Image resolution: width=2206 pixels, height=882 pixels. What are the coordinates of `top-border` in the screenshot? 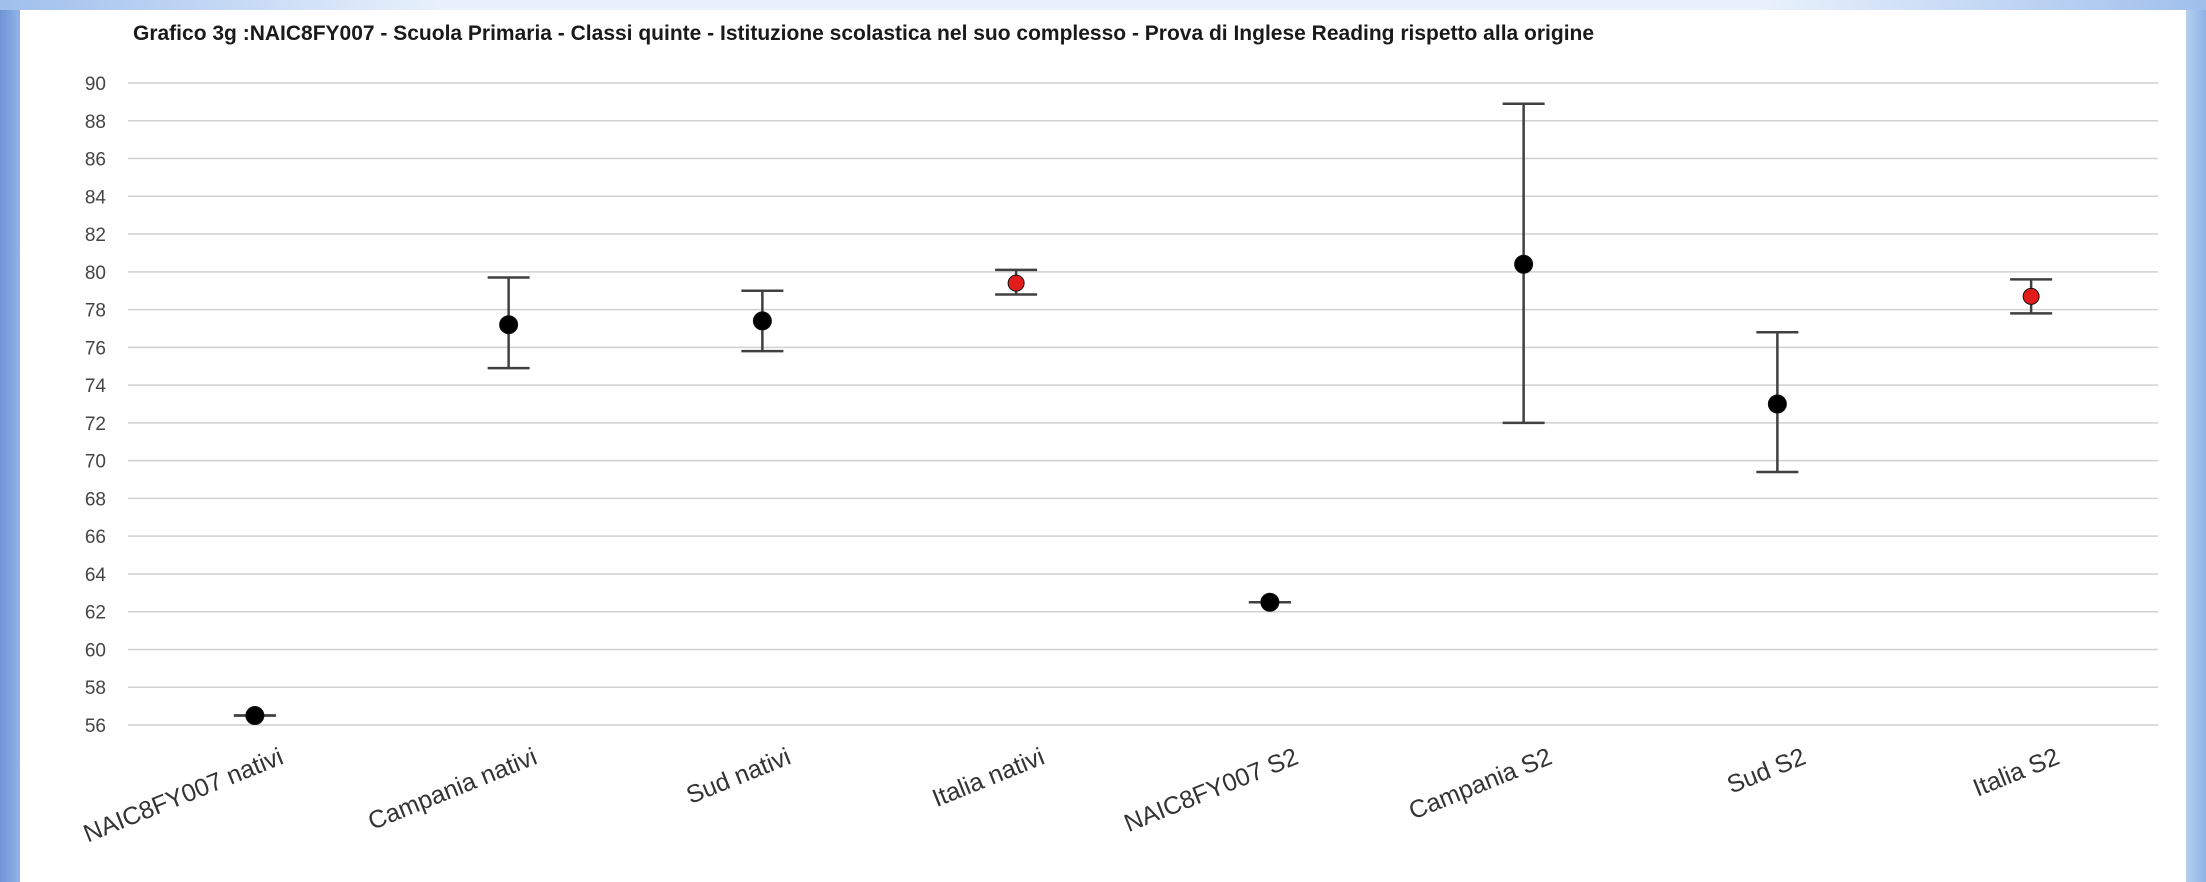 It's located at (1103, 5).